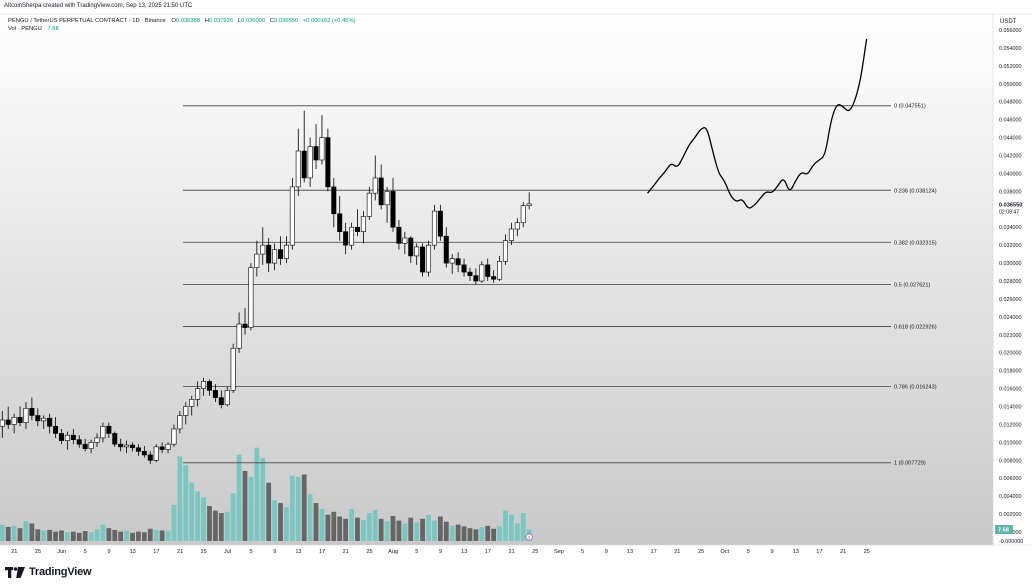 This screenshot has height=588, width=1032. I want to click on svg-text: Vol · PENGU 7.58, so click(33, 29).